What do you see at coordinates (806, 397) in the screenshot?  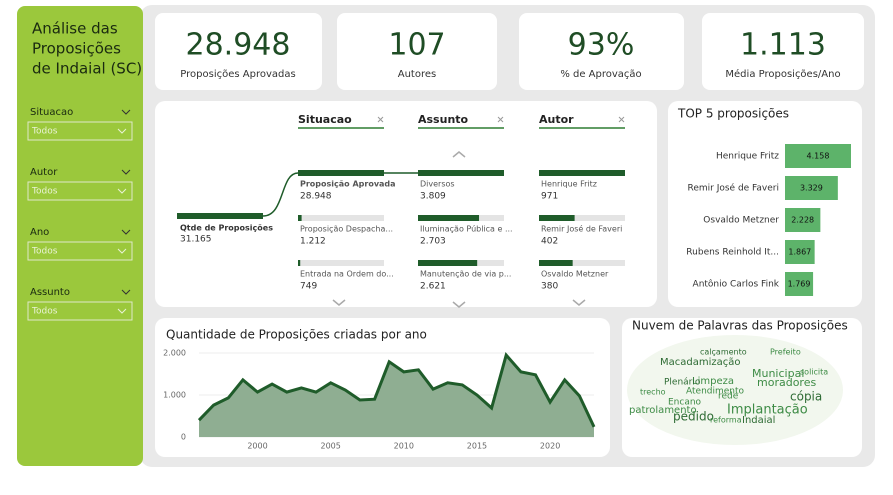 I see `cloud-word: cópia` at bounding box center [806, 397].